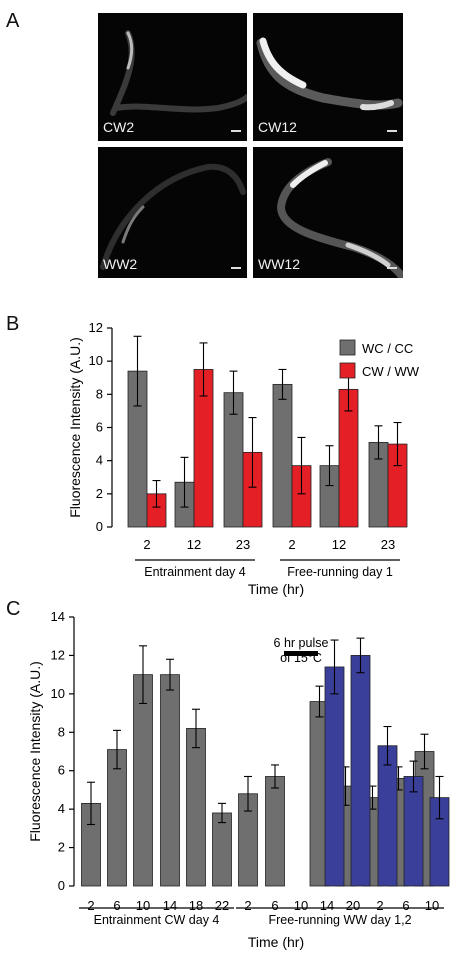 The width and height of the screenshot is (474, 957). I want to click on y-tick-label: 14, so click(58, 616).